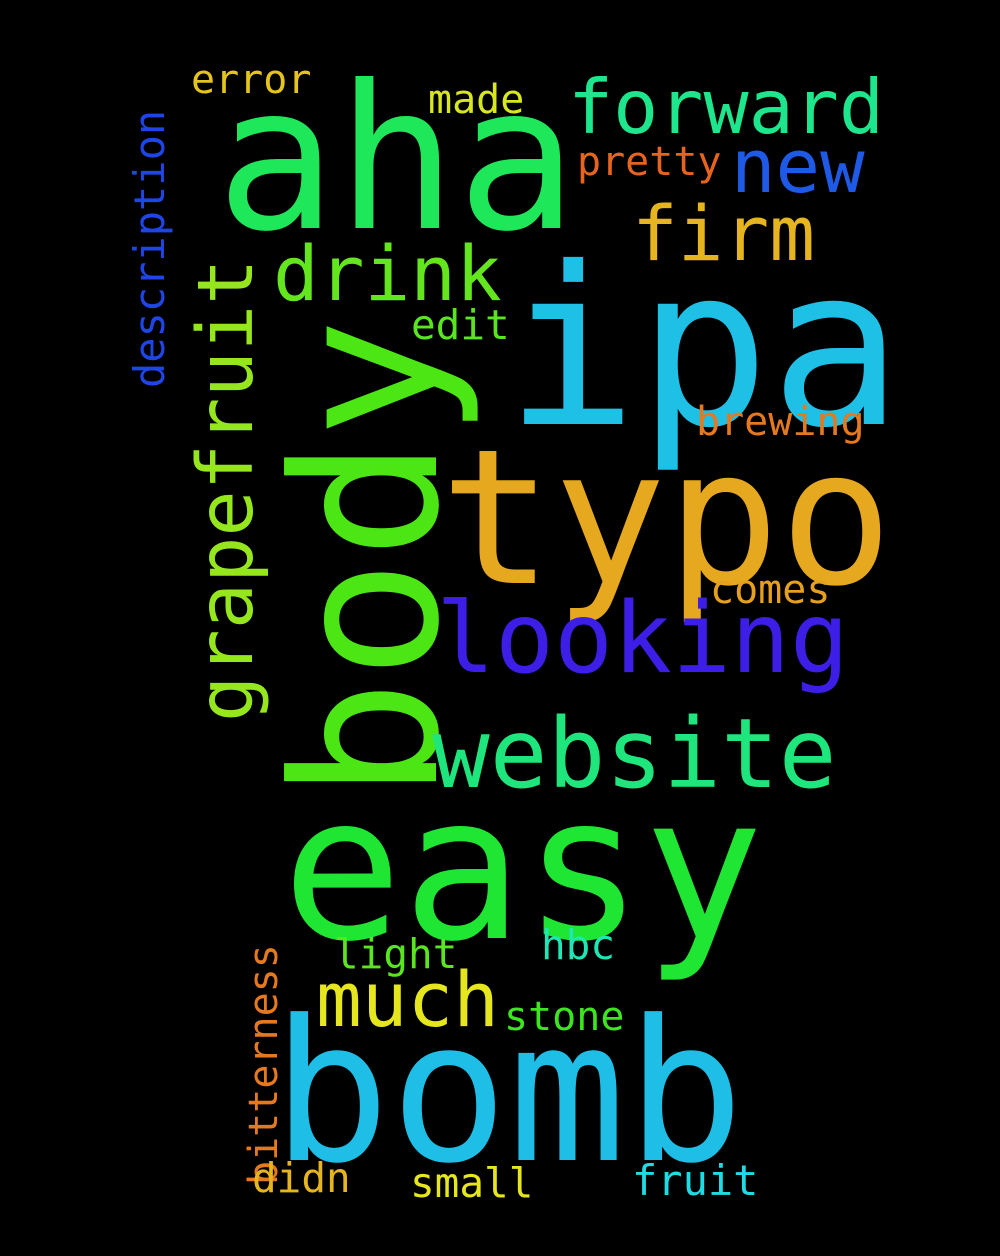 This screenshot has height=1256, width=1000. What do you see at coordinates (387, 273) in the screenshot?
I see `word-drink: drink` at bounding box center [387, 273].